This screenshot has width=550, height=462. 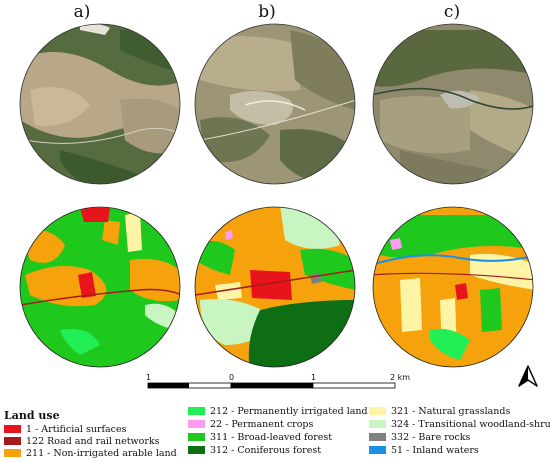 What do you see at coordinates (314, 377) in the screenshot?
I see `scale-tick-1-right: 1` at bounding box center [314, 377].